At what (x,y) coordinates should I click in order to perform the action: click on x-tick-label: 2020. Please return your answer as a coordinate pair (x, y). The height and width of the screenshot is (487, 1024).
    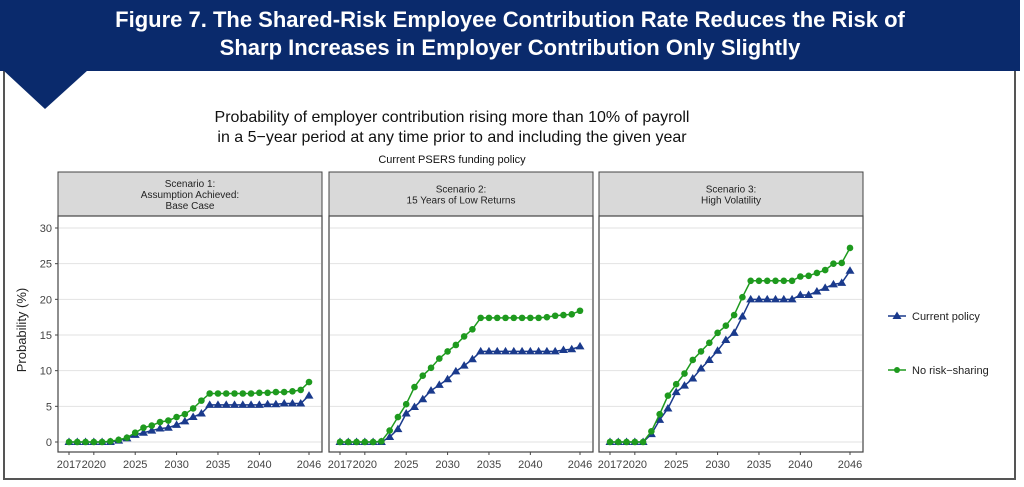
    Looking at the image, I should click on (635, 465).